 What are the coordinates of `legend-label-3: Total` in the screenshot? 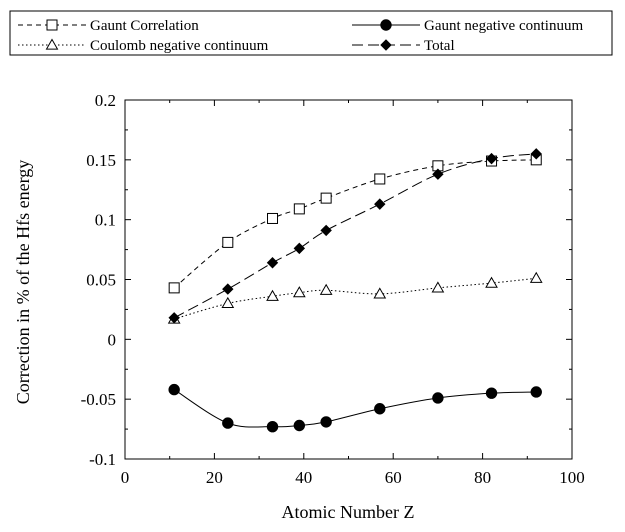 It's located at (439, 46).